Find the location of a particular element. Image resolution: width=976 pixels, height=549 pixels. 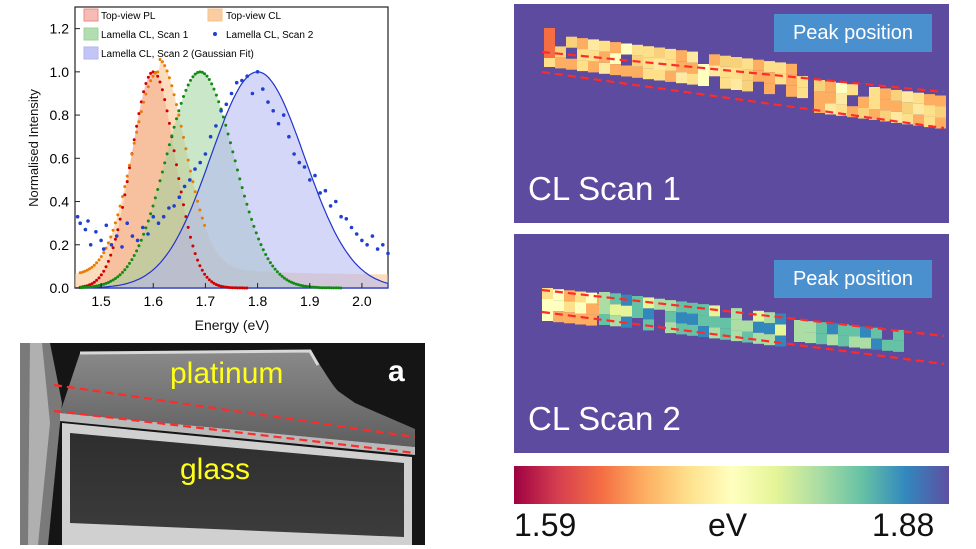

legend-swatch-cl is located at coordinates (215, 15).